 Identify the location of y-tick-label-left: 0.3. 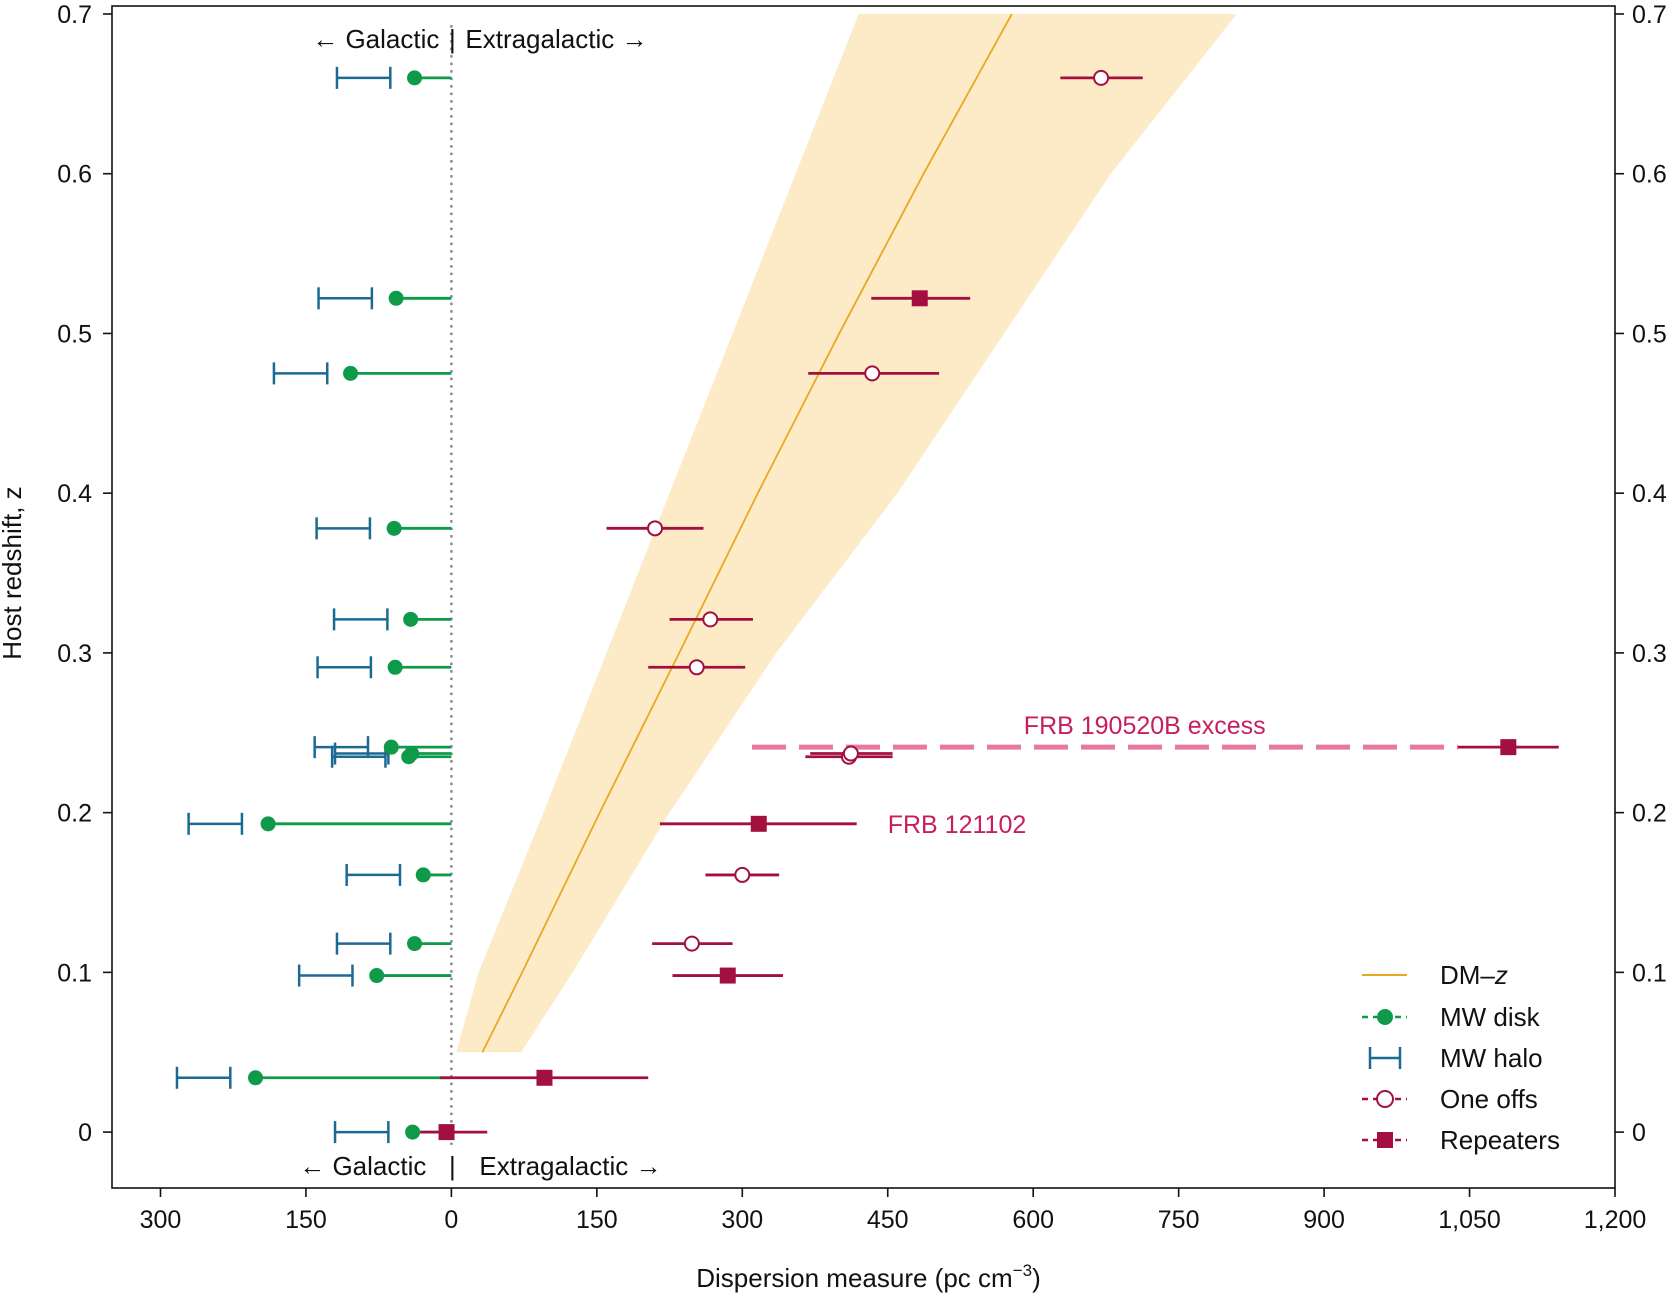
(74, 654).